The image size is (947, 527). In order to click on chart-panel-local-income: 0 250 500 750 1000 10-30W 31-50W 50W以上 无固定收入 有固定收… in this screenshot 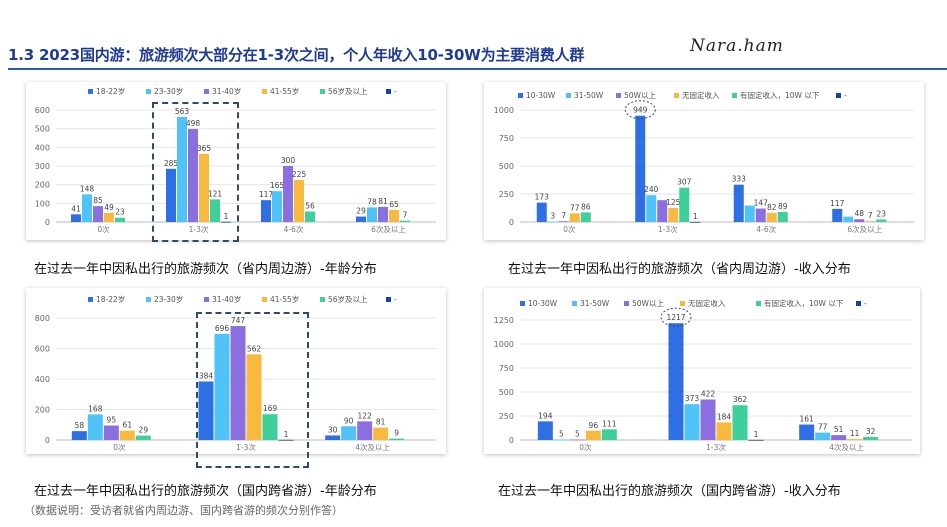, I will do `click(704, 161)`.